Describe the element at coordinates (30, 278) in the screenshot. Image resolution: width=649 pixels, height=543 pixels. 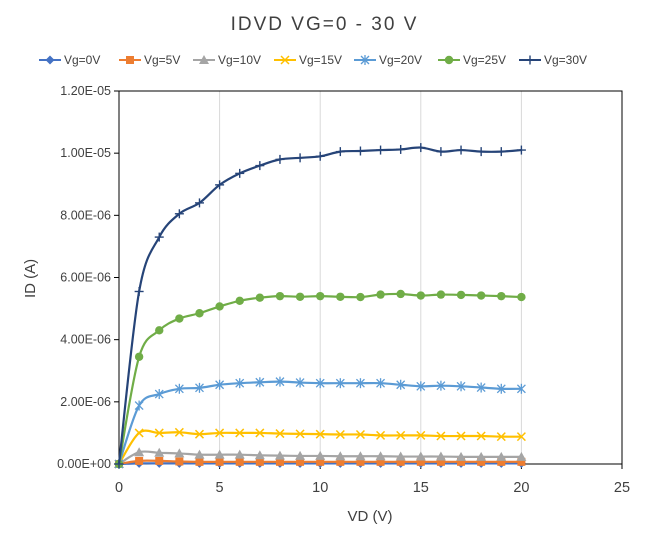
I see `y-axis-label: ID (A)` at that location.